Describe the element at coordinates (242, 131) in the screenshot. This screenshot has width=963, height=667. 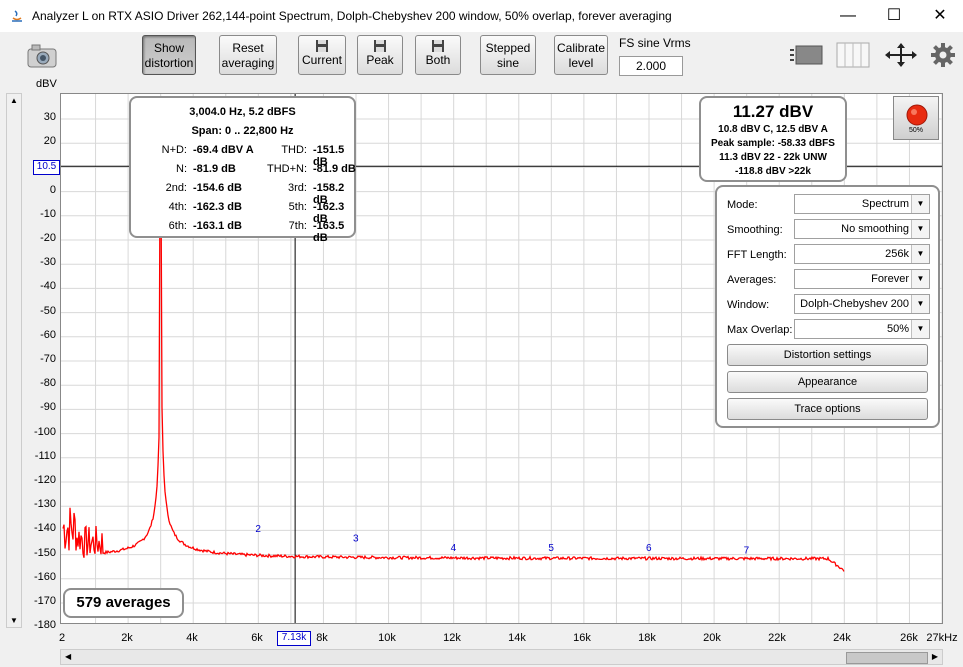
I see `span-readout: Span: 0 .. 22,800 Hz` at that location.